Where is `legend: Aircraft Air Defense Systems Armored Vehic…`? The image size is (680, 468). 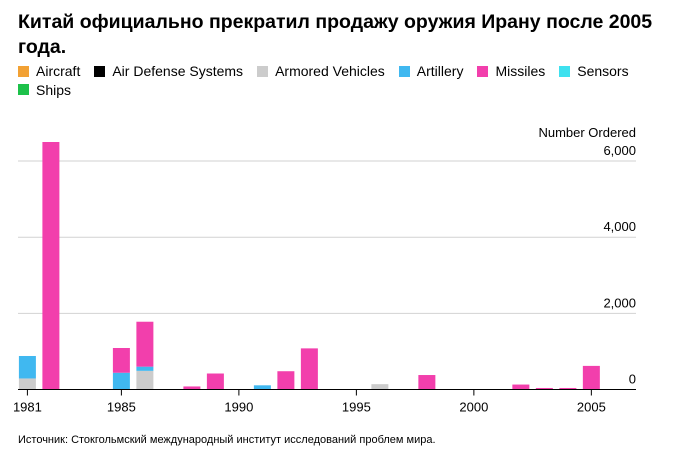 legend: Aircraft Air Defense Systems Armored Vehic… is located at coordinates (338, 80).